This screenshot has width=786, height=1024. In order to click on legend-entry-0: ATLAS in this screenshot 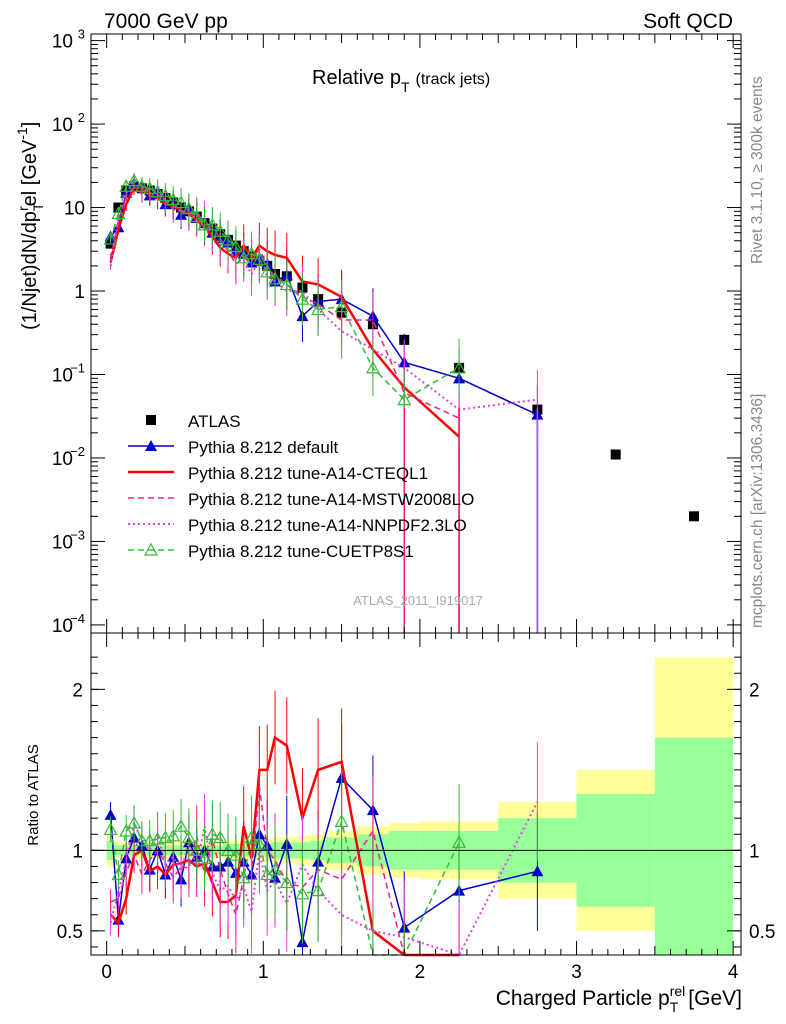, I will do `click(193, 421)`.